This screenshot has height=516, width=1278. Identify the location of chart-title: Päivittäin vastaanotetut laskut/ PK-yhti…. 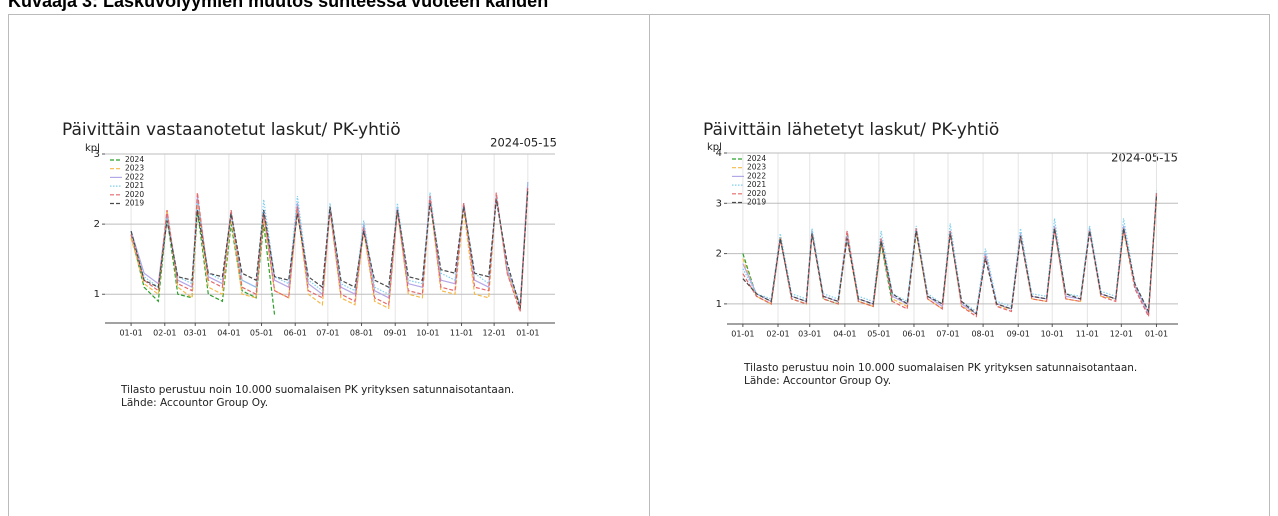
(231, 130).